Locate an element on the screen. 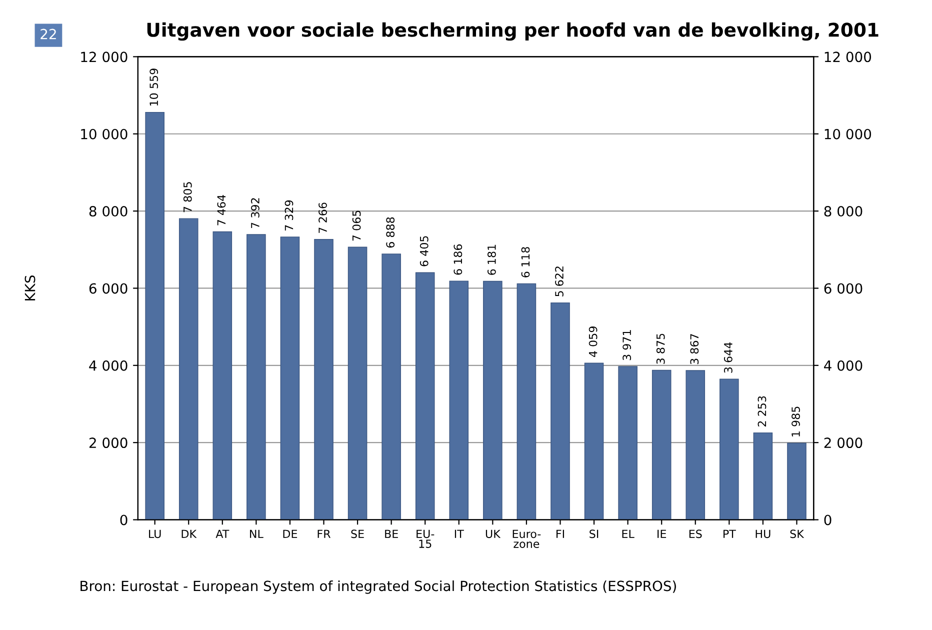 The height and width of the screenshot is (630, 932). y2-tick-label: 0 is located at coordinates (828, 520).